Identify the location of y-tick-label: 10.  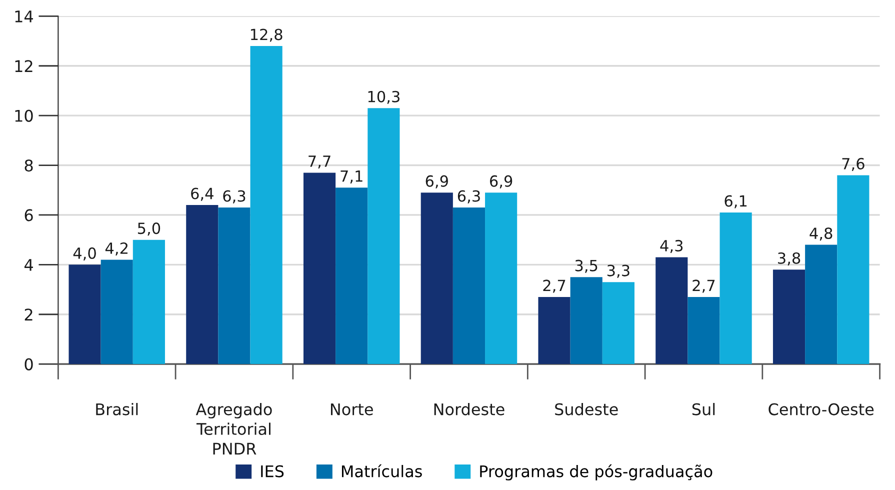
(24, 116).